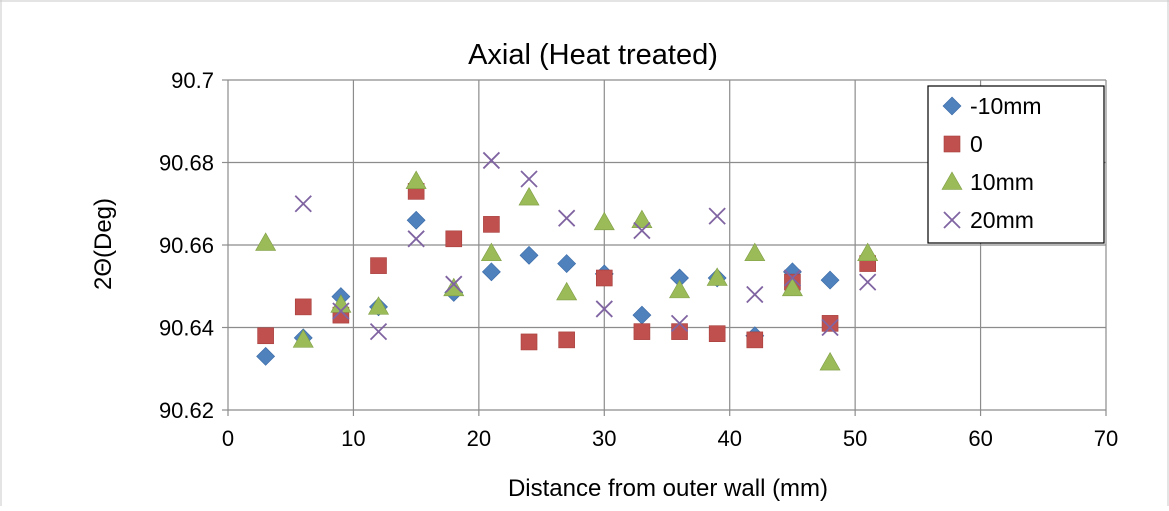  I want to click on y-axis-label: 2Θ(Deg), so click(103, 244).